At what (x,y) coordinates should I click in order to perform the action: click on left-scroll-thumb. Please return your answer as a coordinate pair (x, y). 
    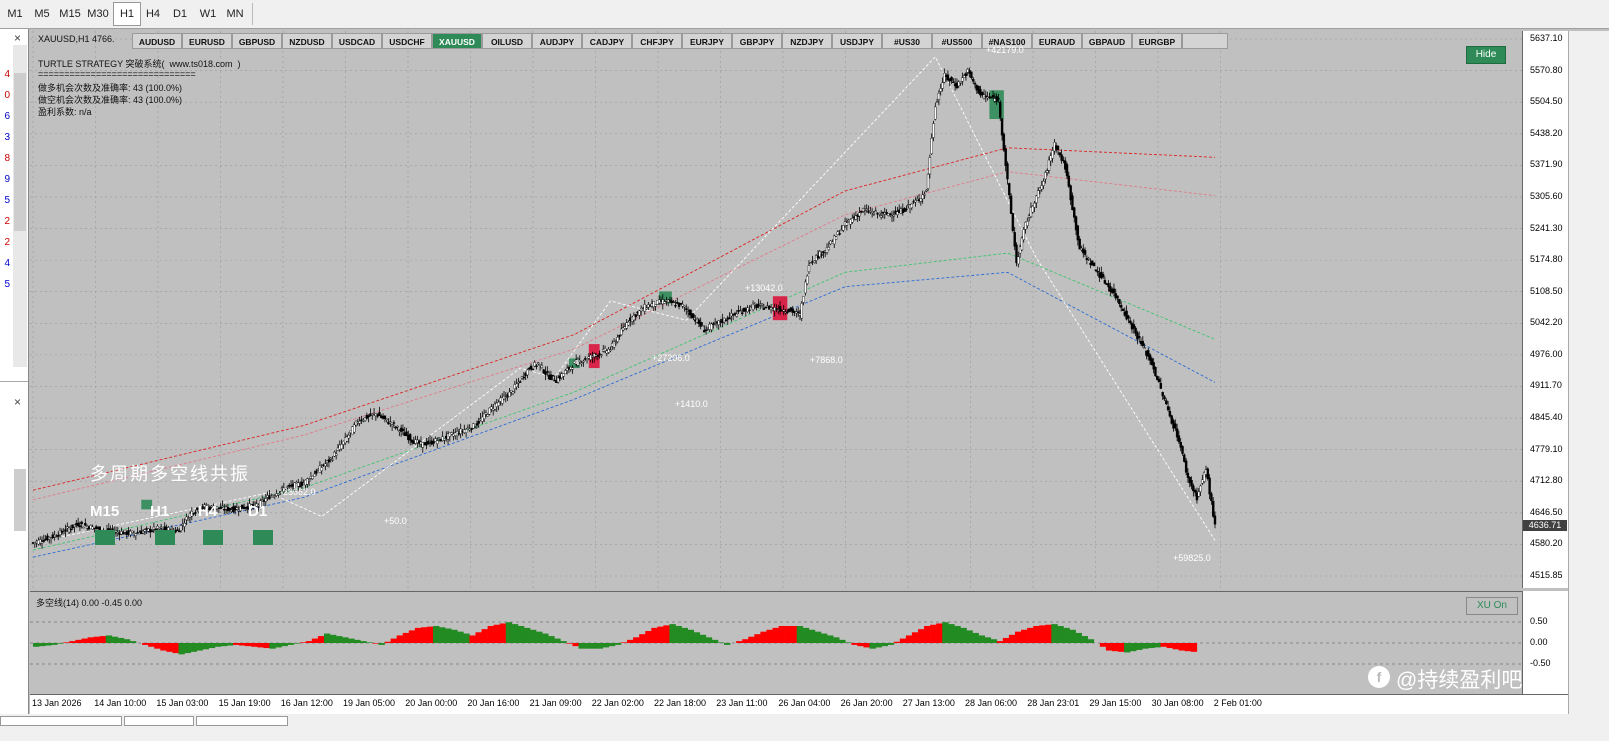
    Looking at the image, I should click on (20, 152).